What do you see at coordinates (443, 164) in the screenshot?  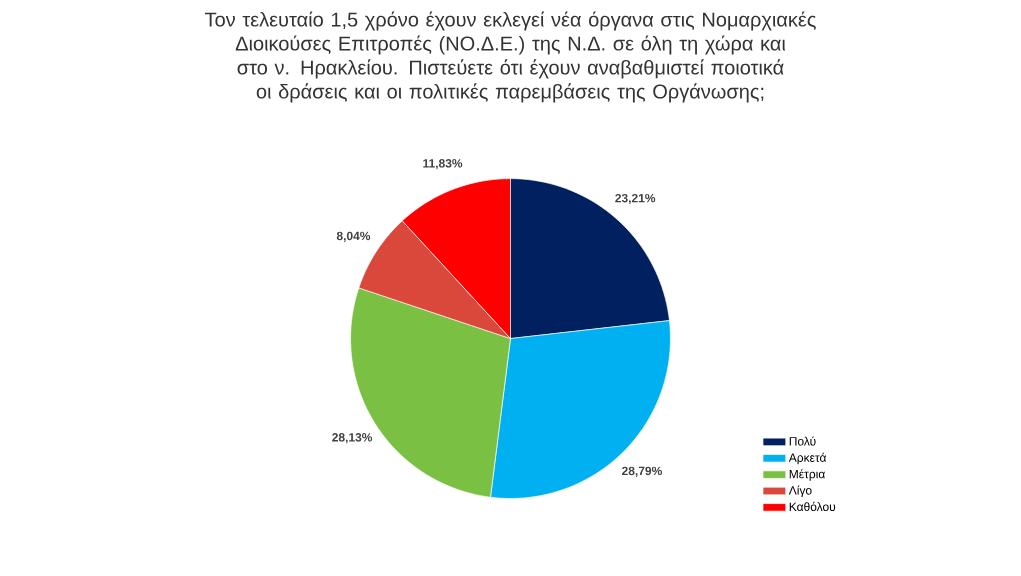 I see `data-label: 11,83%` at bounding box center [443, 164].